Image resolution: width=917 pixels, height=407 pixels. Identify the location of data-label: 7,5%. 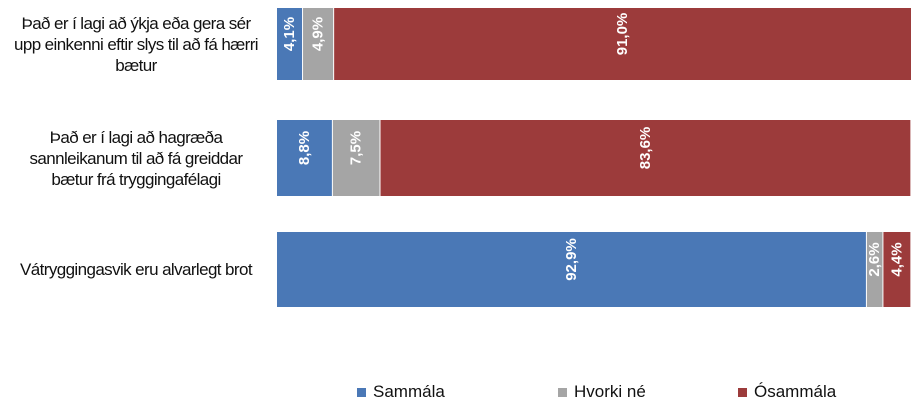
(356, 148).